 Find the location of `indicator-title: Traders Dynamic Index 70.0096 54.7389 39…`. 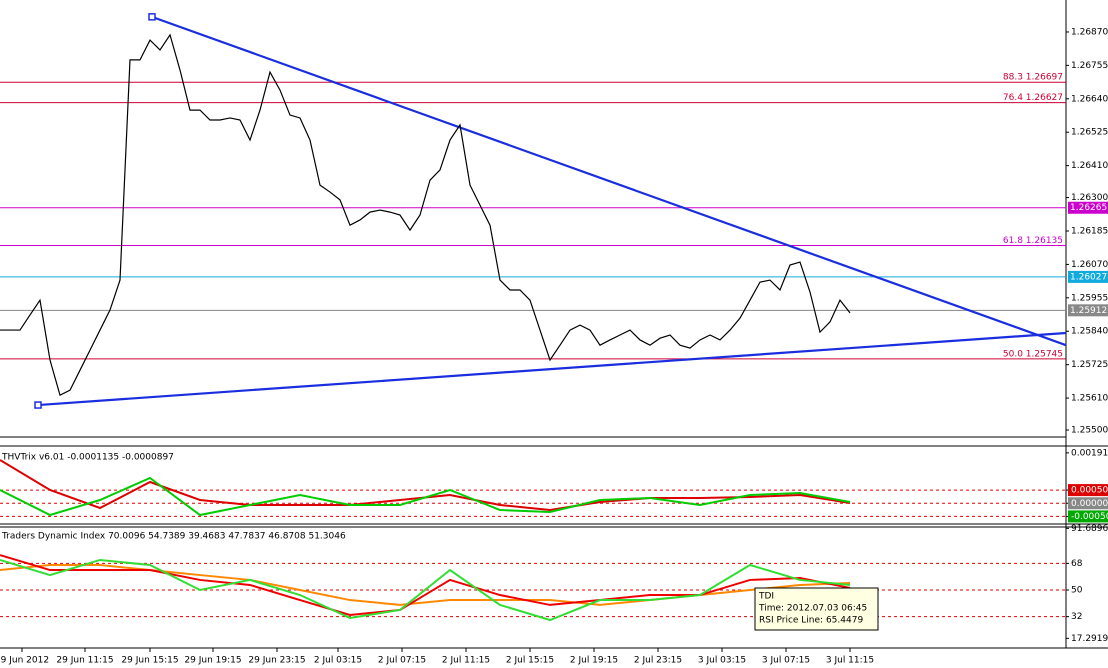

indicator-title: Traders Dynamic Index 70.0096 54.7389 39… is located at coordinates (173, 537).